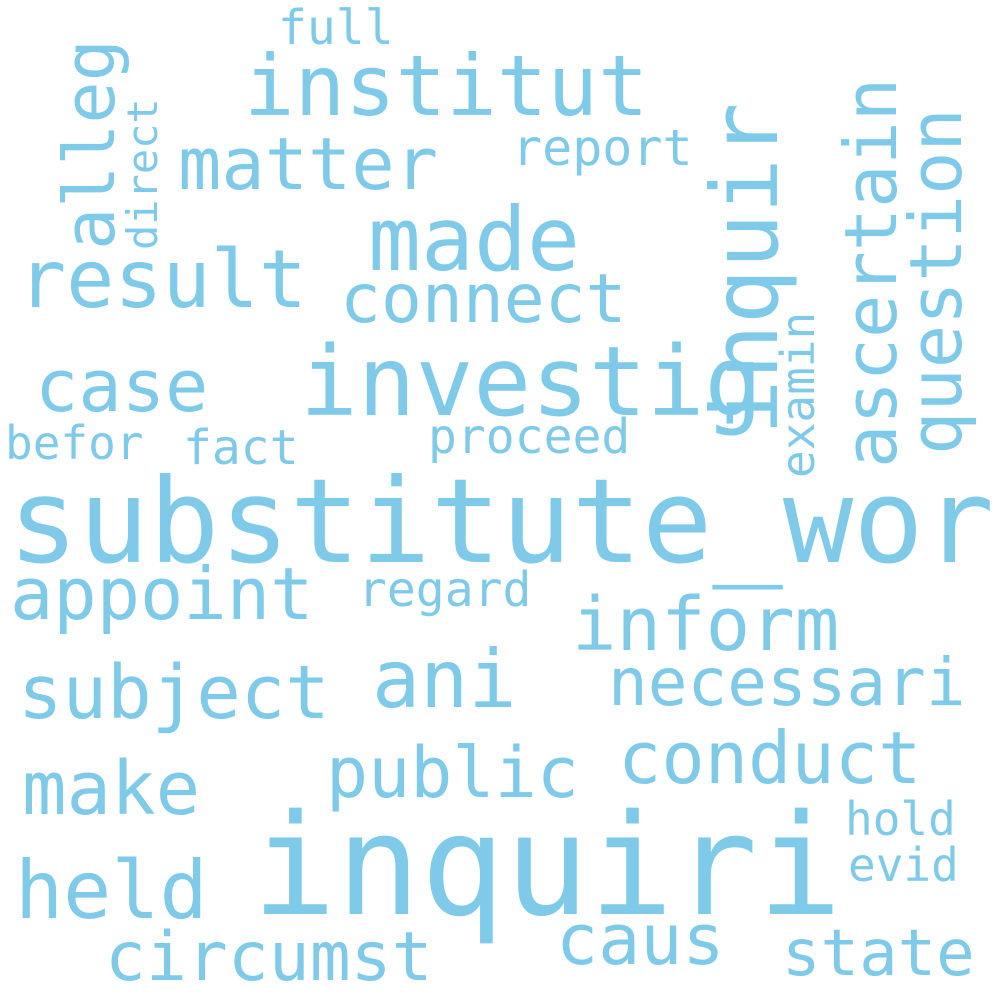  I want to click on word-public: public, so click(452, 773).